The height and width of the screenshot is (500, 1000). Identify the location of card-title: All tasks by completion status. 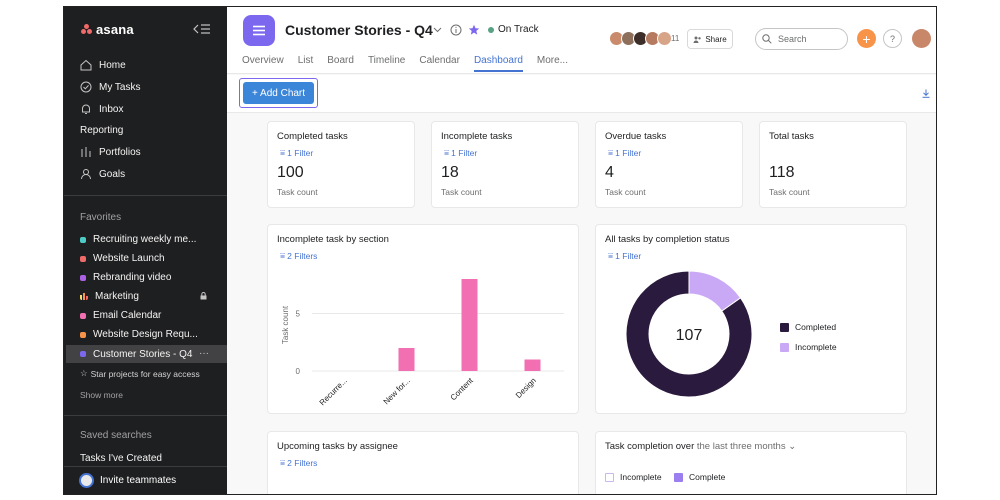
(667, 239).